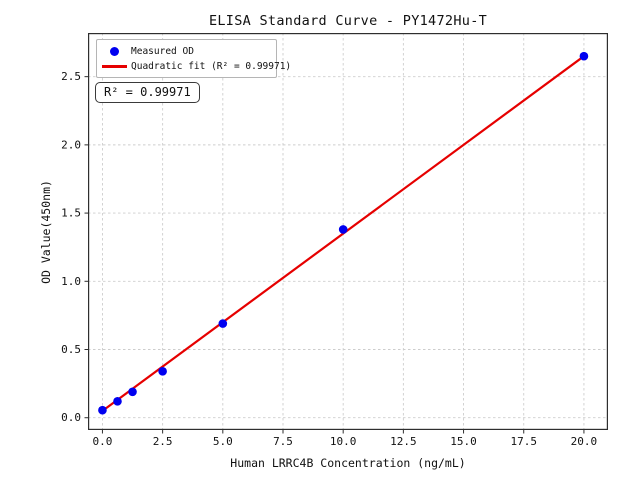 The height and width of the screenshot is (480, 640). Describe the element at coordinates (584, 441) in the screenshot. I see `svg-text: 20.0` at that location.